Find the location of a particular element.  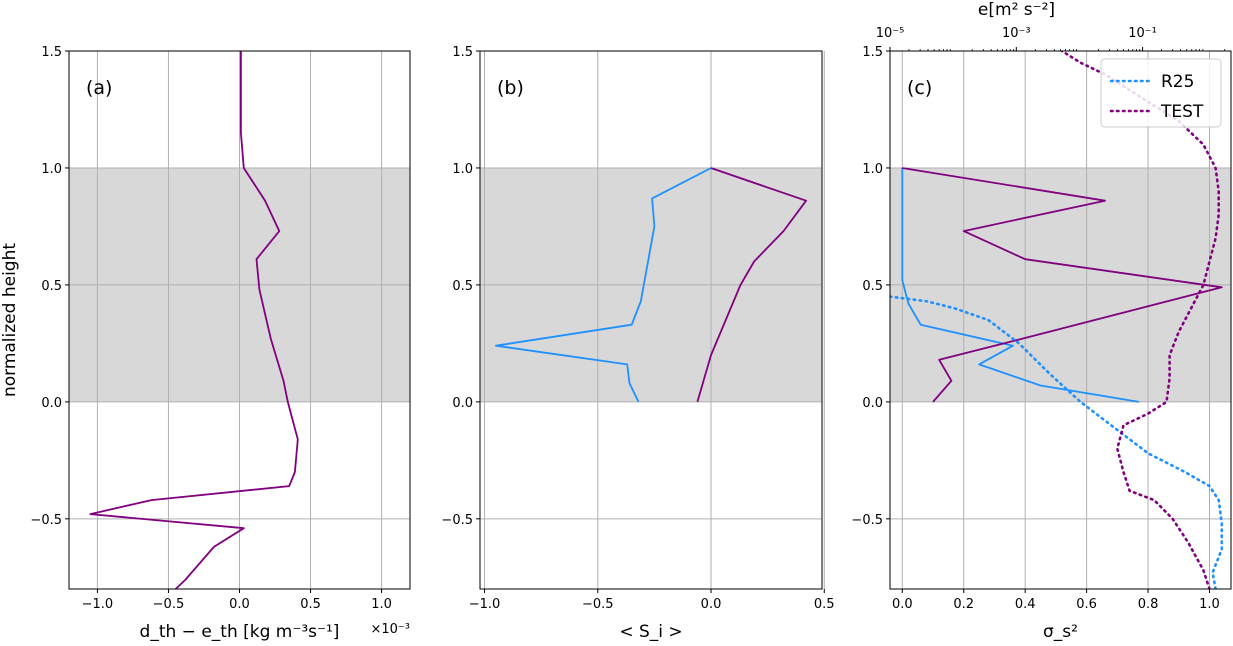

panel-label: (c) is located at coordinates (919, 88).